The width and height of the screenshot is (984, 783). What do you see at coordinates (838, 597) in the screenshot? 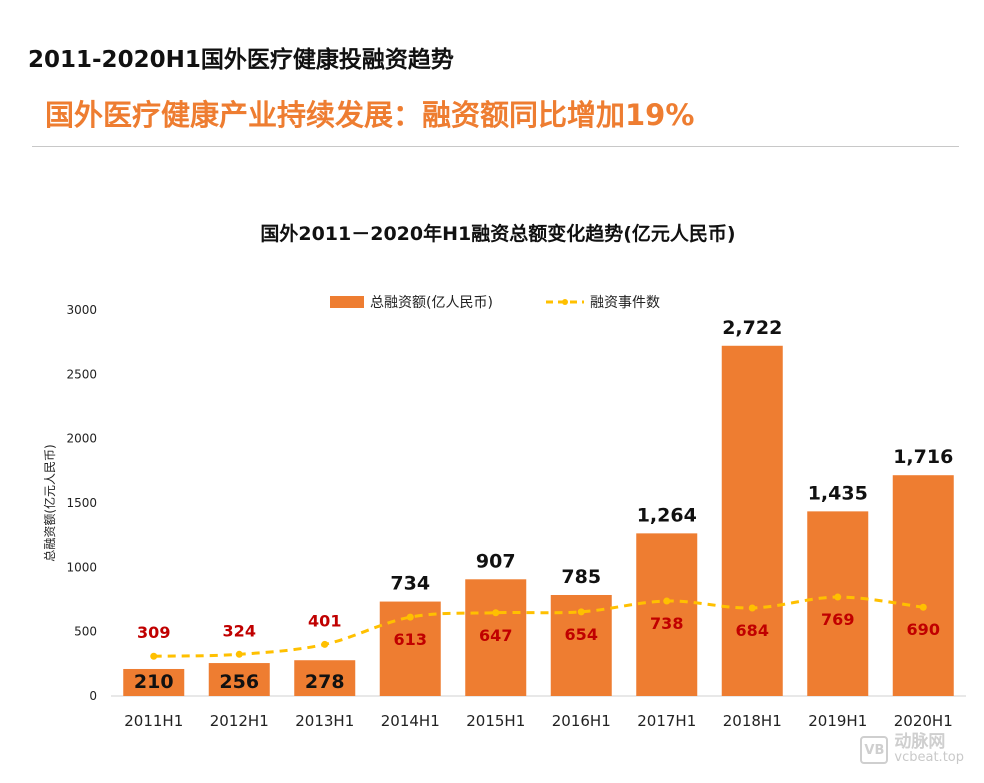
I see `line-point-2019H1` at bounding box center [838, 597].